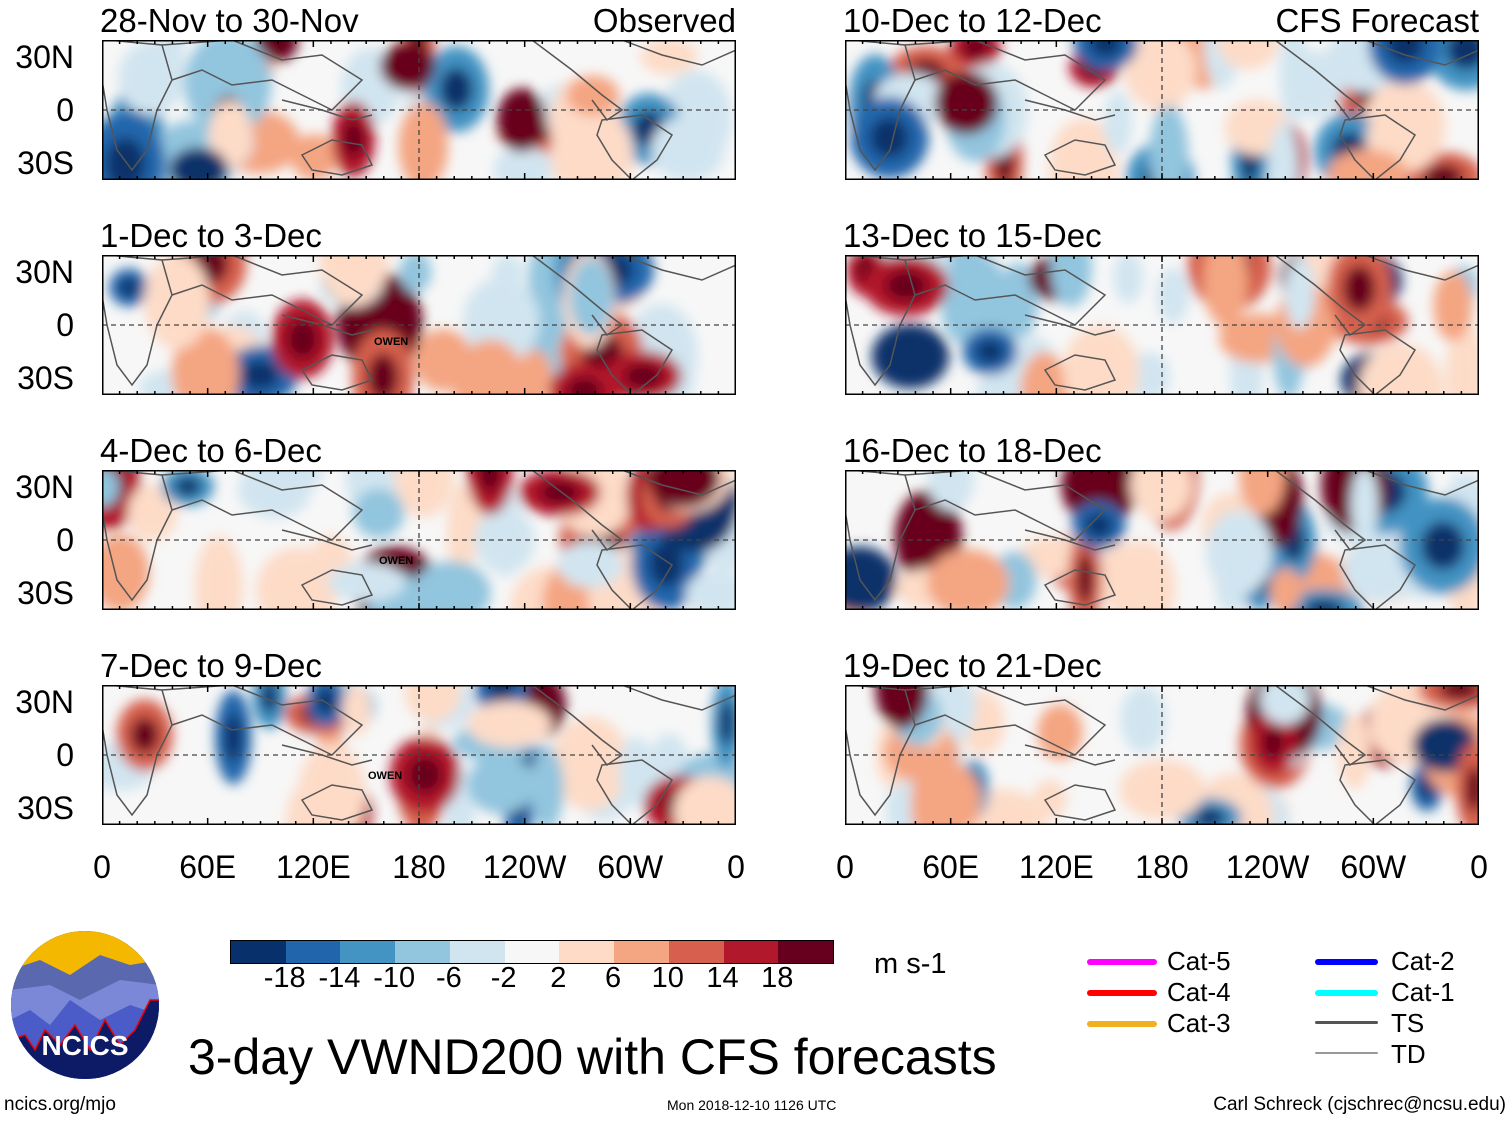  I want to click on colorbar-tick-label: 14, so click(722, 978).